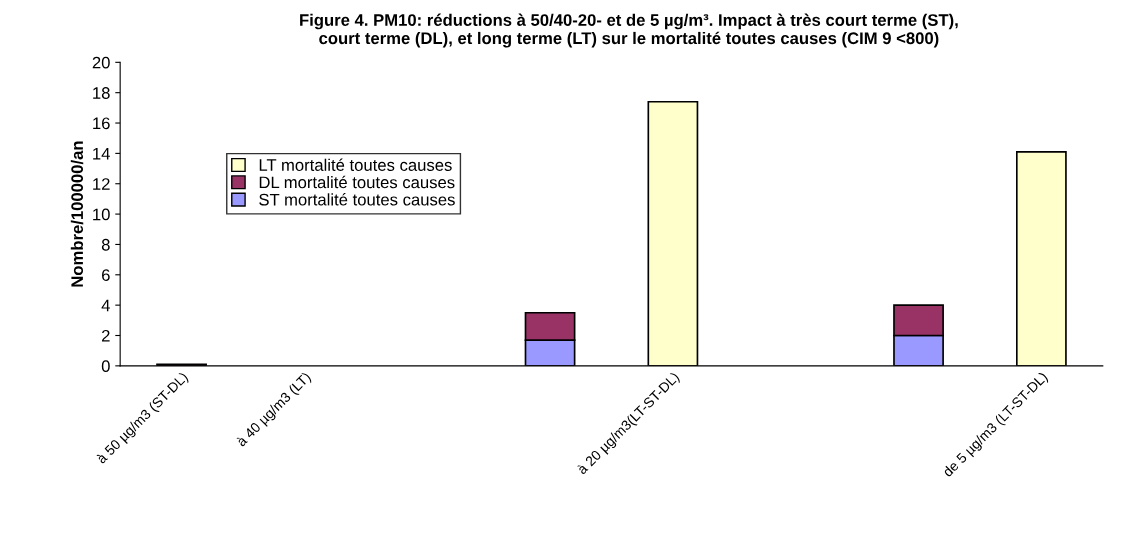  What do you see at coordinates (101, 123) in the screenshot?
I see `y-tick-label: 16` at bounding box center [101, 123].